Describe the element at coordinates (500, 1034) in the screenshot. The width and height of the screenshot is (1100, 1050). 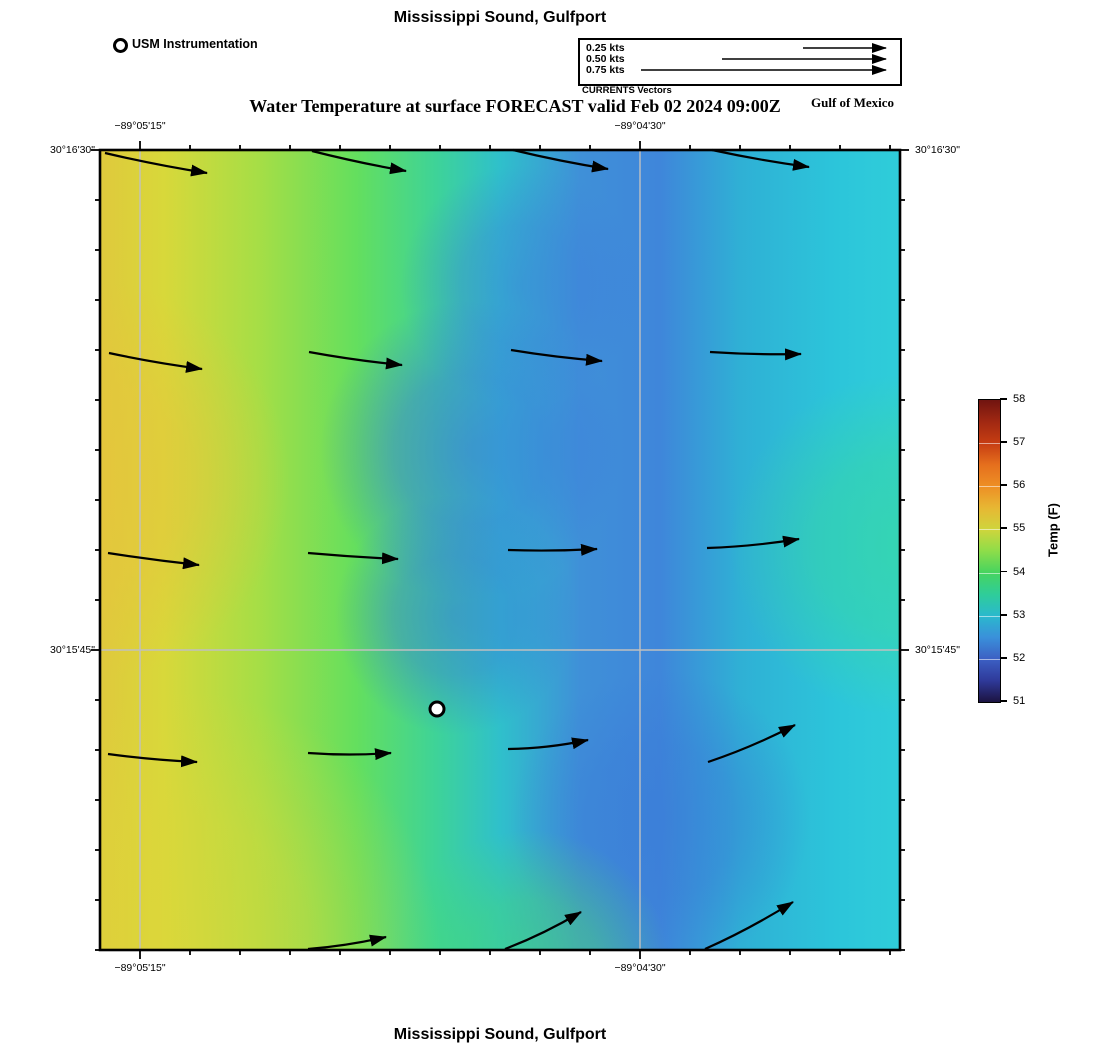
I see `bottom-title: Mississippi Sound, Gulfport` at that location.